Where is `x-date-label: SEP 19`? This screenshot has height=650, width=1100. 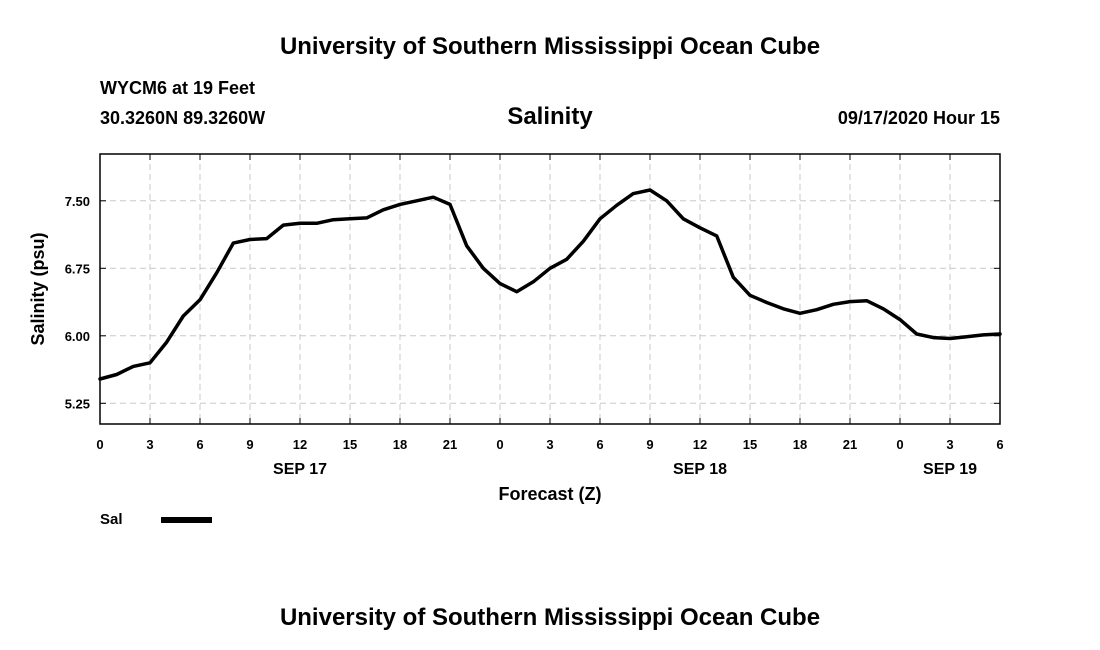
x-date-label: SEP 19 is located at coordinates (950, 469).